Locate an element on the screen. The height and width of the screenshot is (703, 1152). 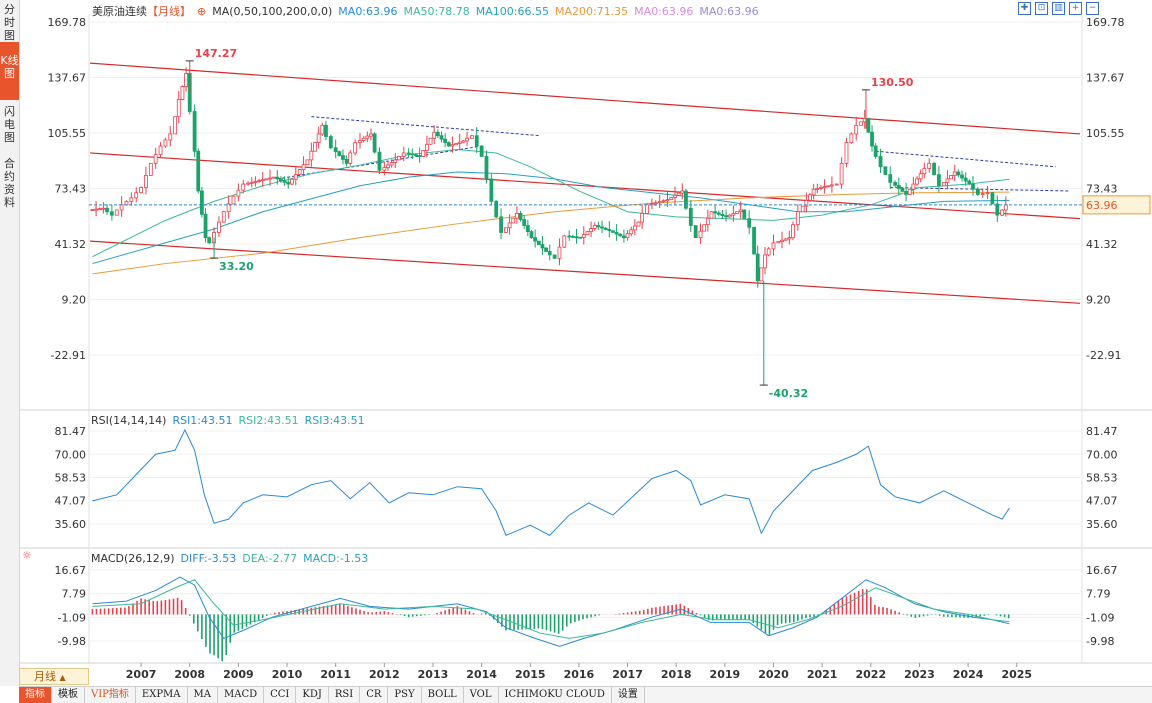
indicator-tab: RSI is located at coordinates (345, 695).